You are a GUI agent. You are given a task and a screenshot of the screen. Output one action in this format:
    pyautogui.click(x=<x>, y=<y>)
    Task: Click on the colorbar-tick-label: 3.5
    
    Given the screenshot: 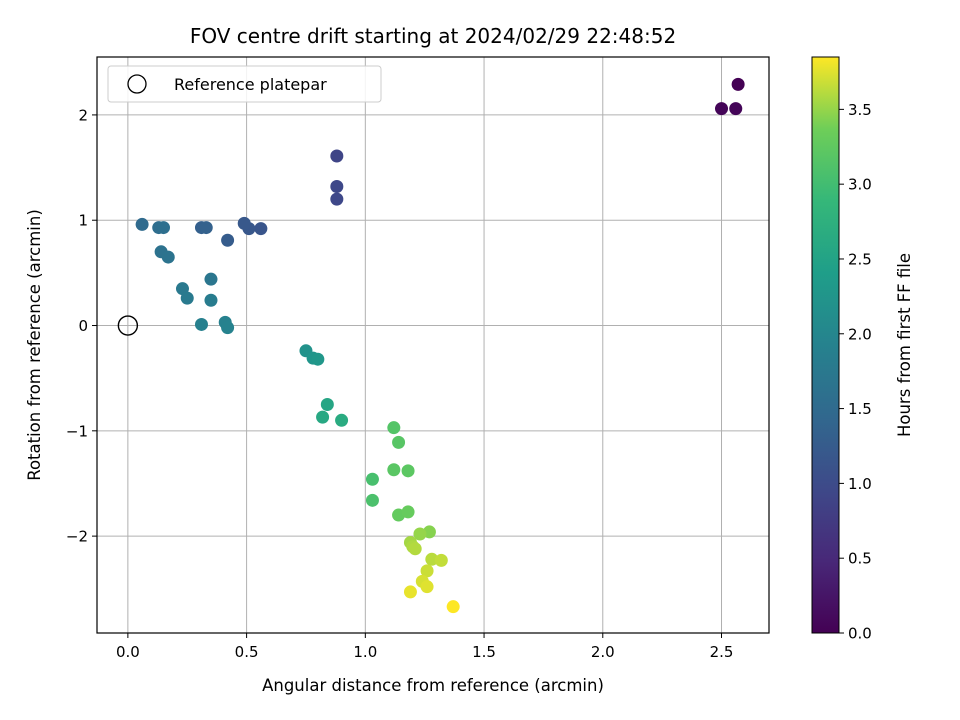 What is the action you would take?
    pyautogui.click(x=860, y=110)
    